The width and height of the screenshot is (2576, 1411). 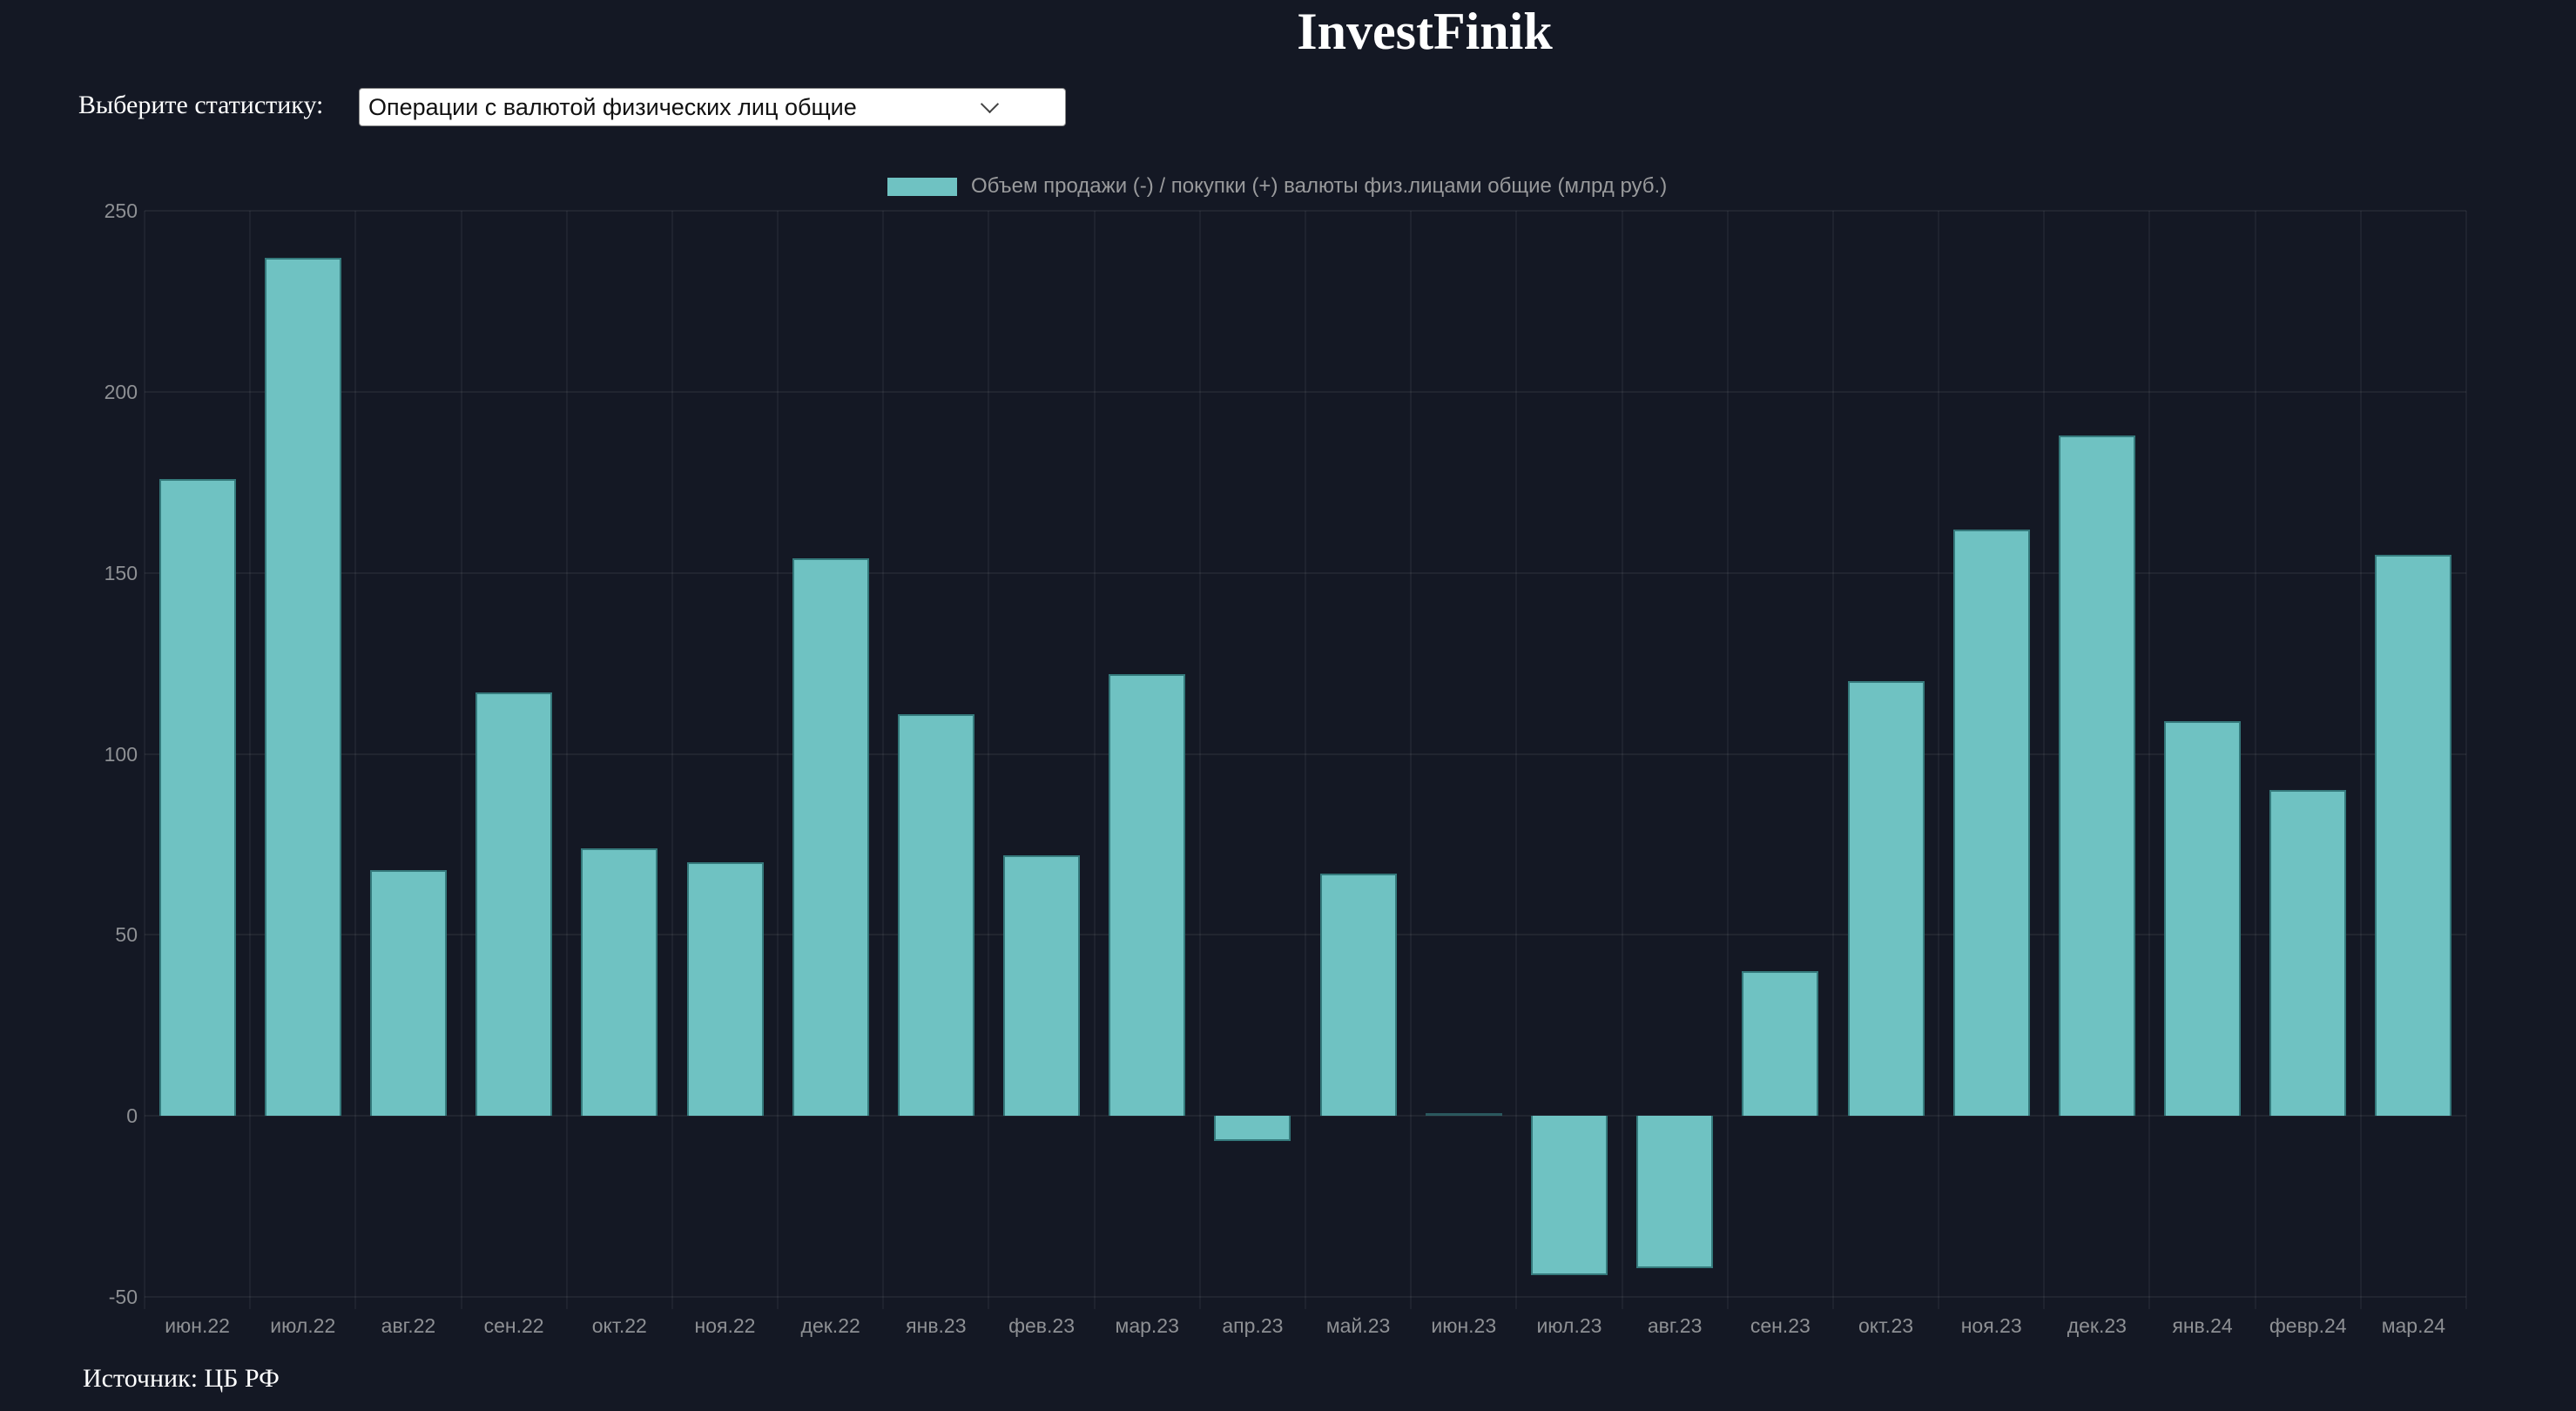 I want to click on y-axis-tick-label: 100, so click(x=121, y=754).